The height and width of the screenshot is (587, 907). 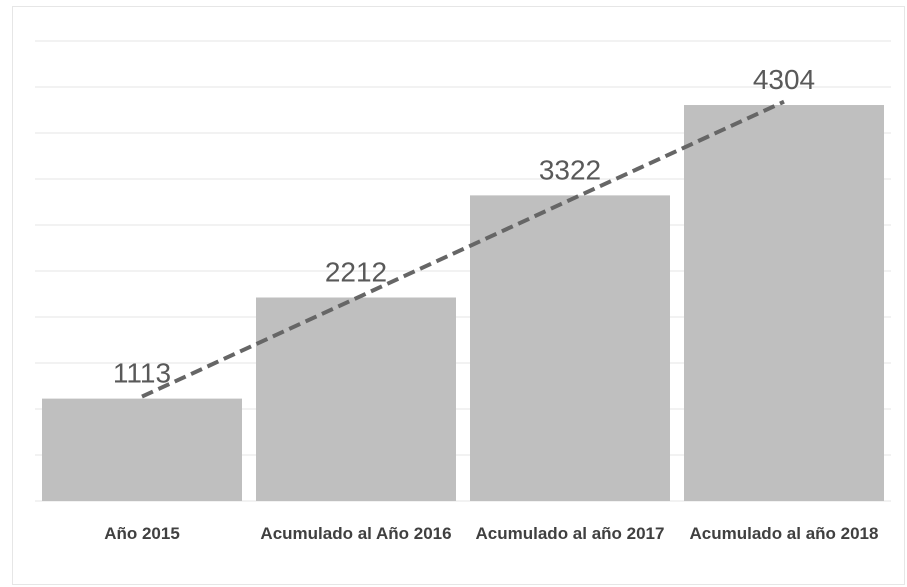 What do you see at coordinates (142, 373) in the screenshot?
I see `value-label: 1113` at bounding box center [142, 373].